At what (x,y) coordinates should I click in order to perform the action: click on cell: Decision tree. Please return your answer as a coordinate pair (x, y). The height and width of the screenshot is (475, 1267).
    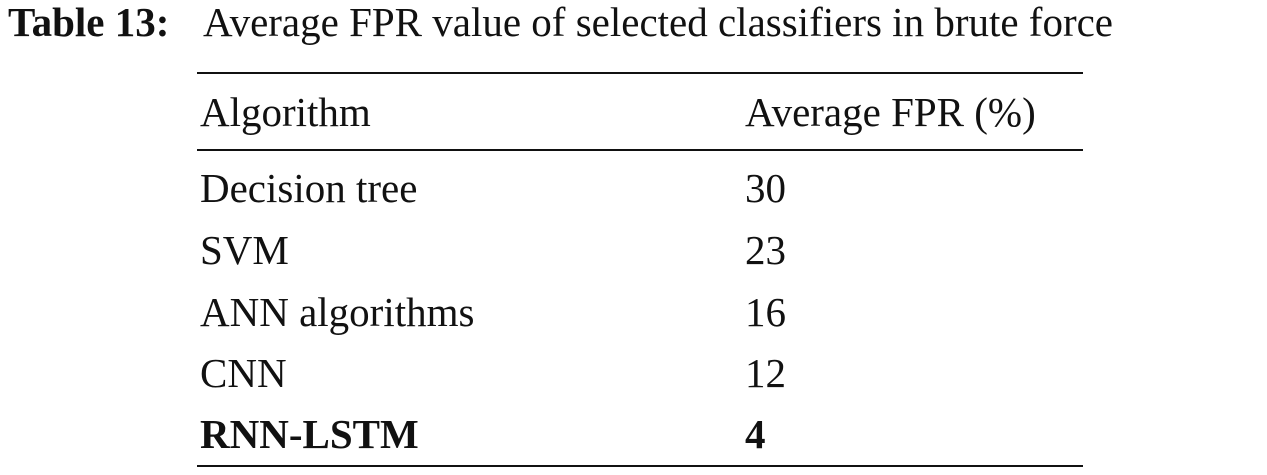
    Looking at the image, I should click on (309, 188).